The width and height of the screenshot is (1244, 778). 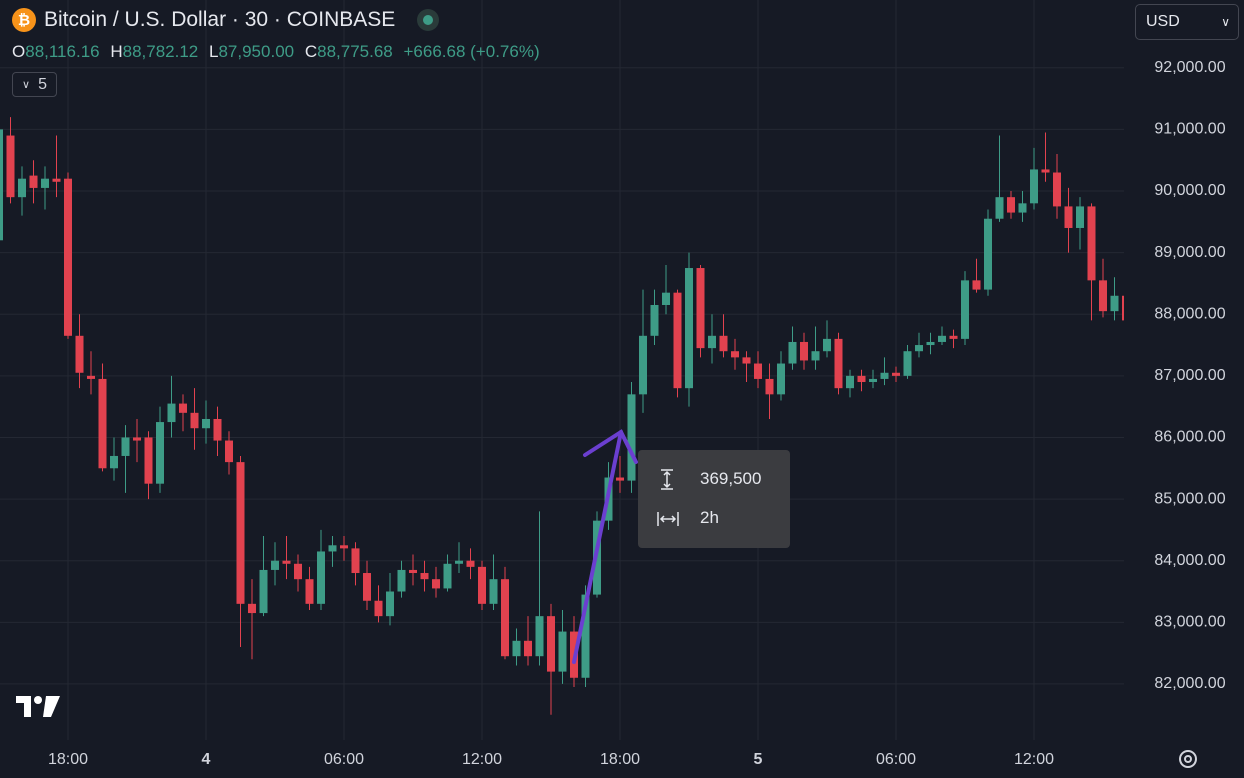 What do you see at coordinates (1189, 437) in the screenshot?
I see `y-tick-label: 86,000.00` at bounding box center [1189, 437].